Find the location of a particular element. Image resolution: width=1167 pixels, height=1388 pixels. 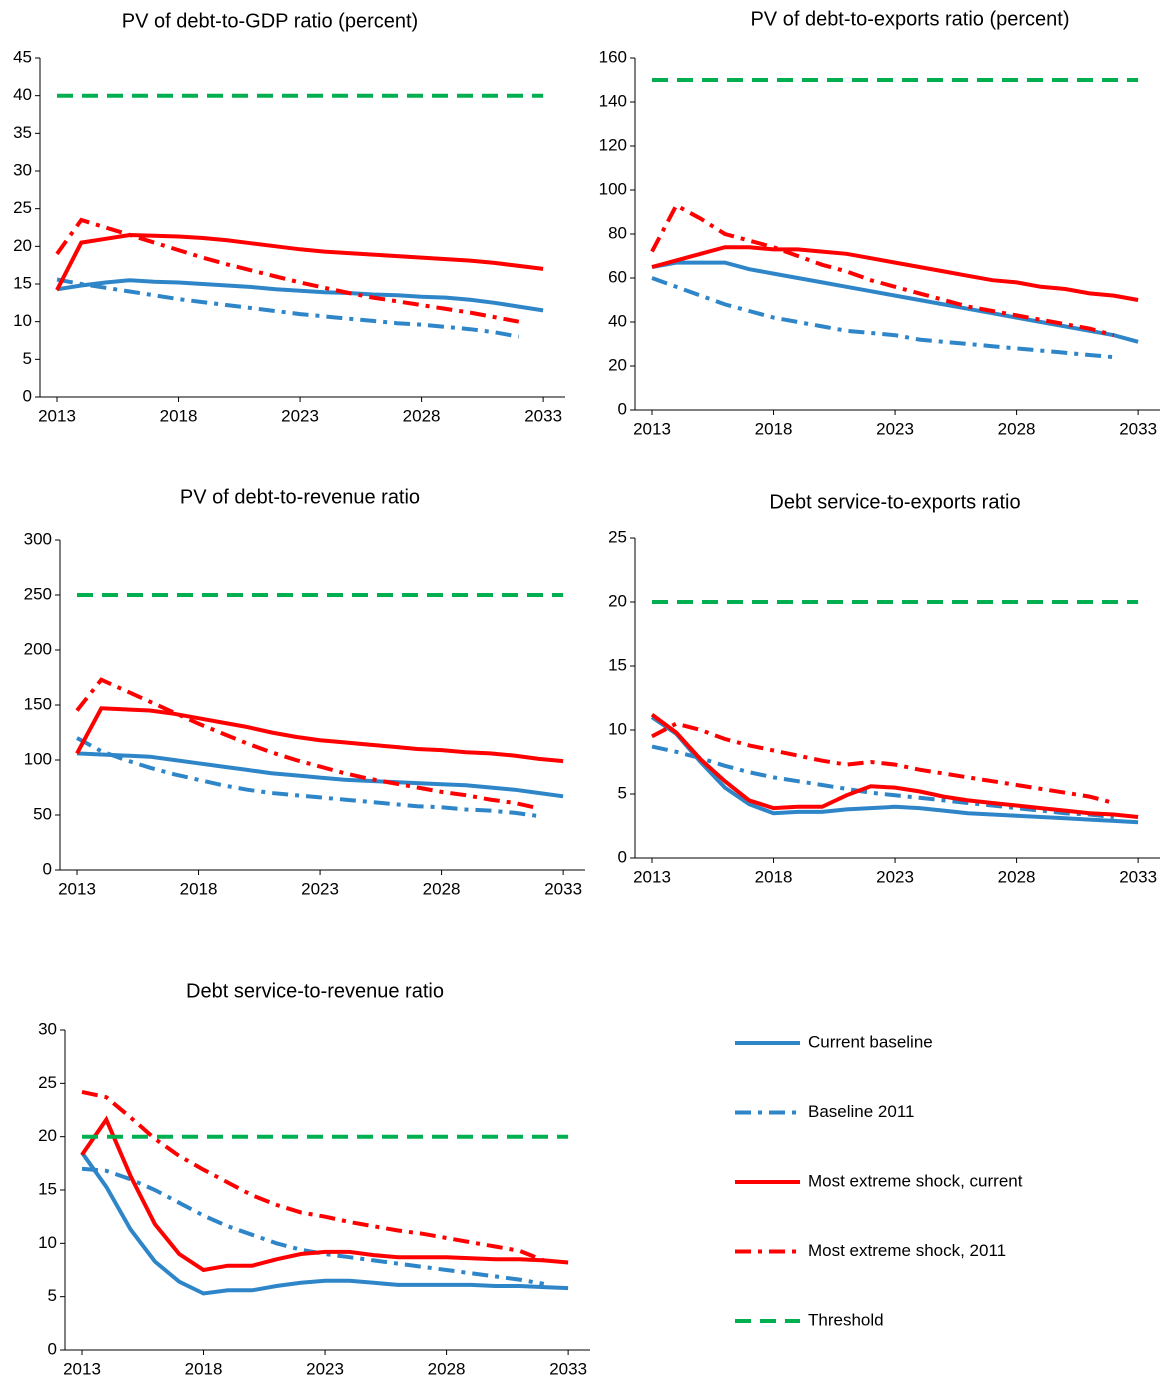

y-tick-label: 250 is located at coordinates (38, 593).